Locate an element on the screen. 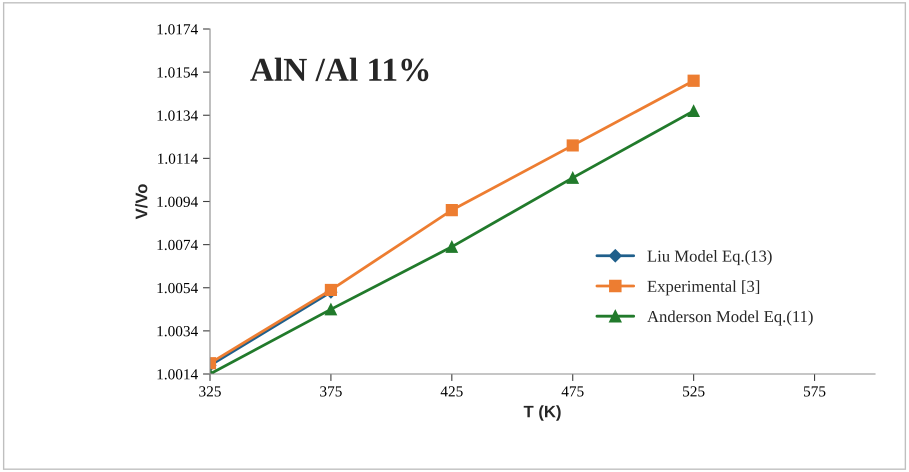  y-tick-label: 1.0154 is located at coordinates (178, 72).